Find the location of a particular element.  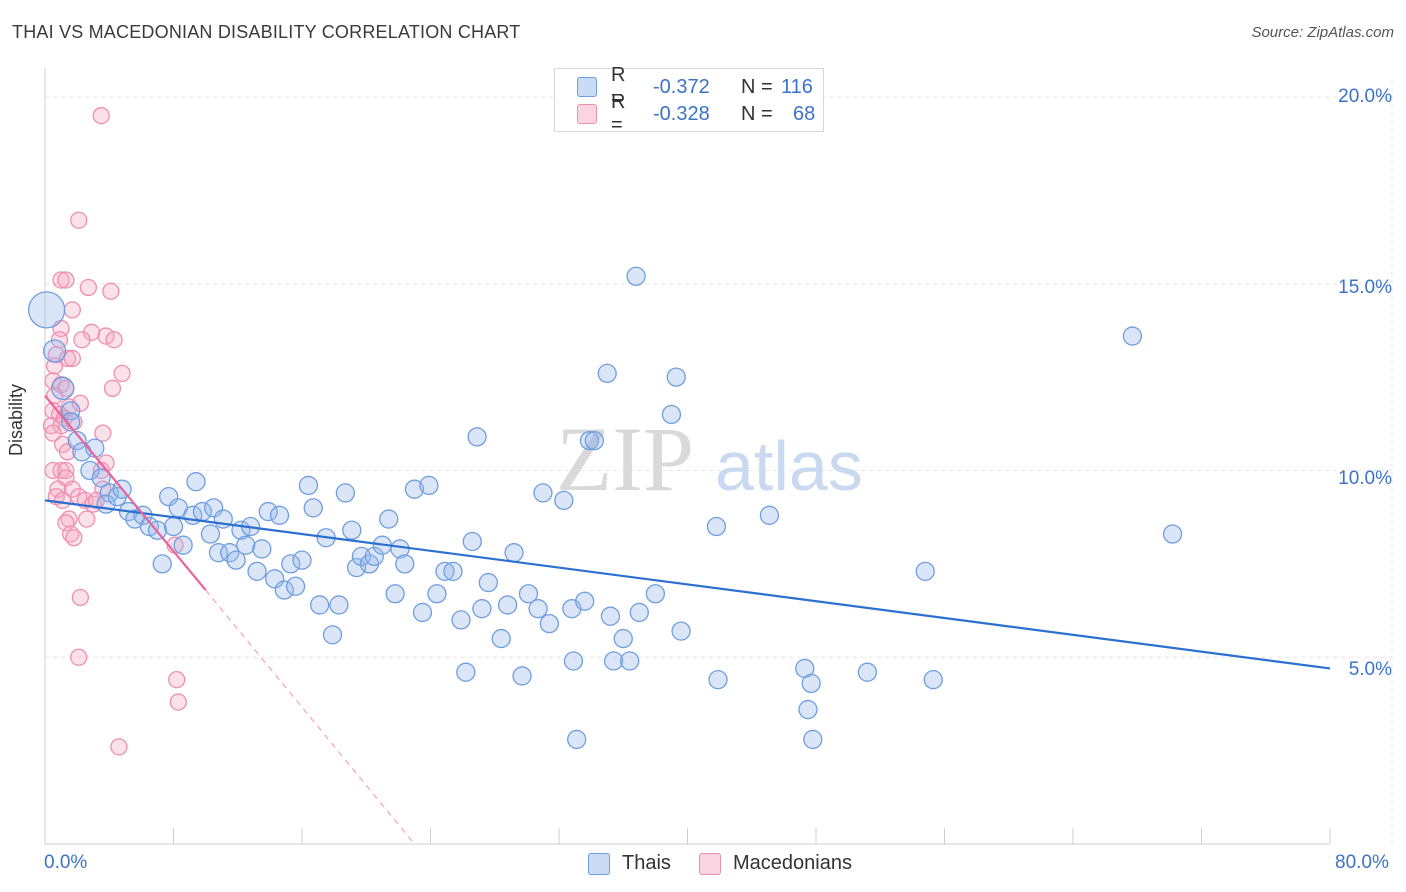

legend-item-macedonians: Macedonians is located at coordinates (775, 863).